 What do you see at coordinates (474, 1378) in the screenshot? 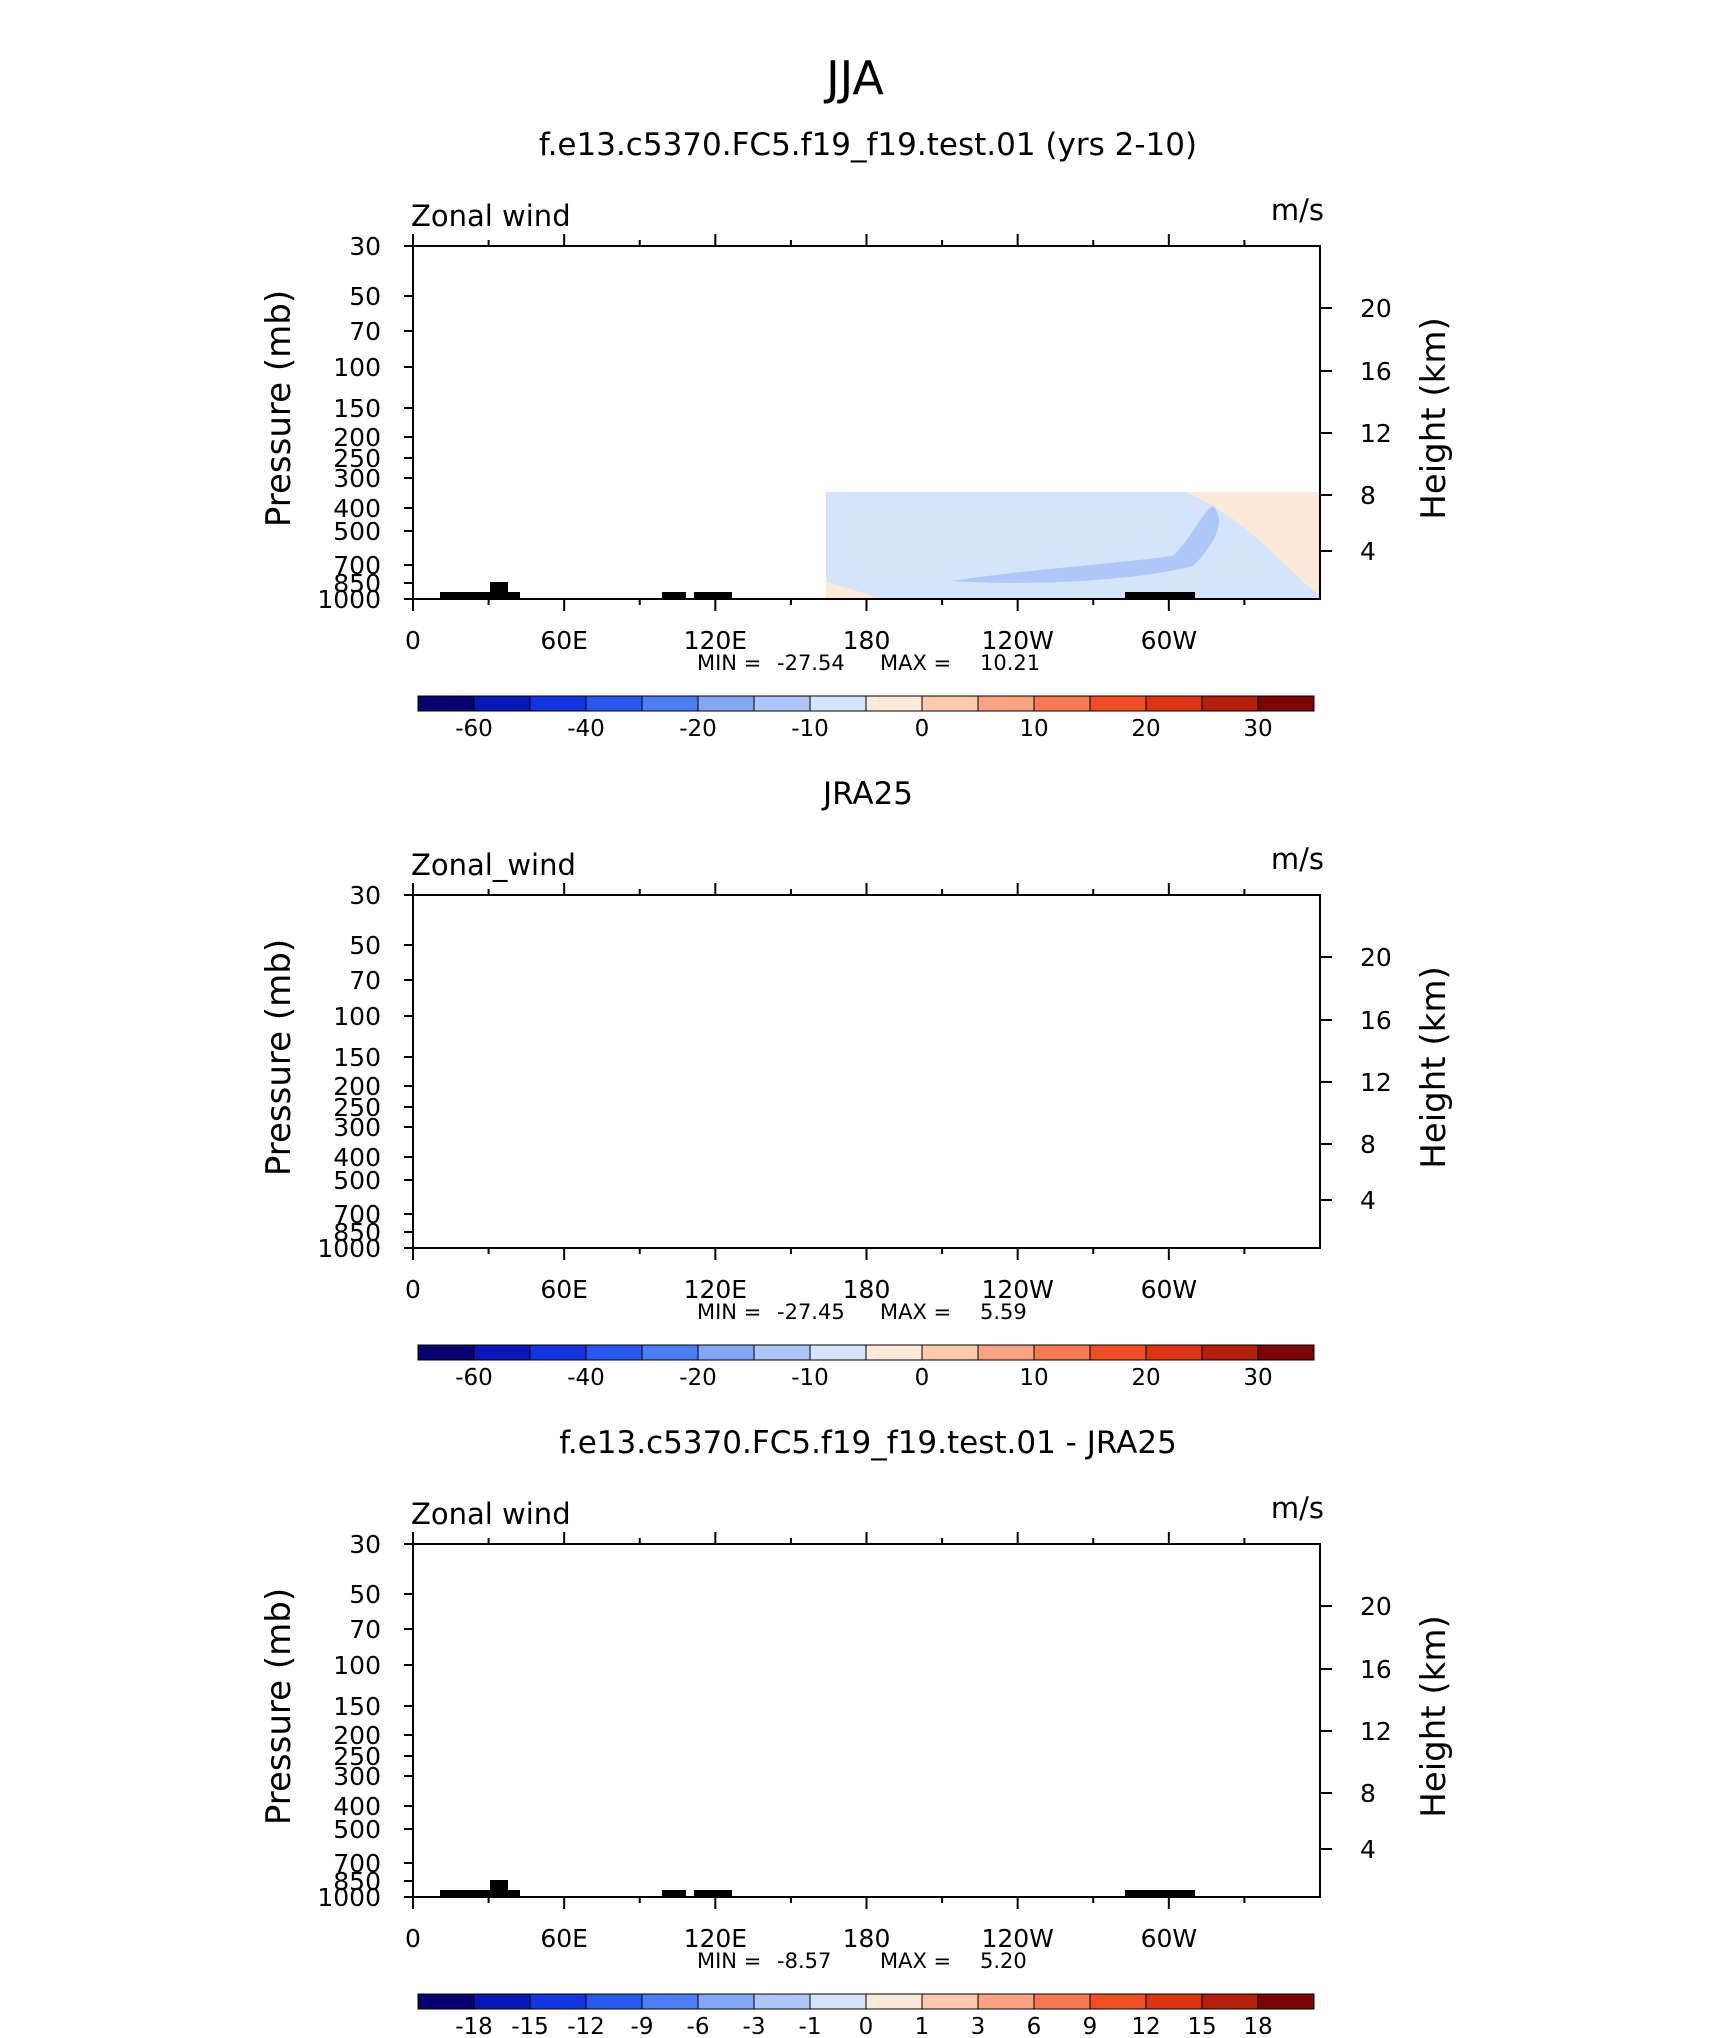
I see `colorbar-label: -60` at bounding box center [474, 1378].